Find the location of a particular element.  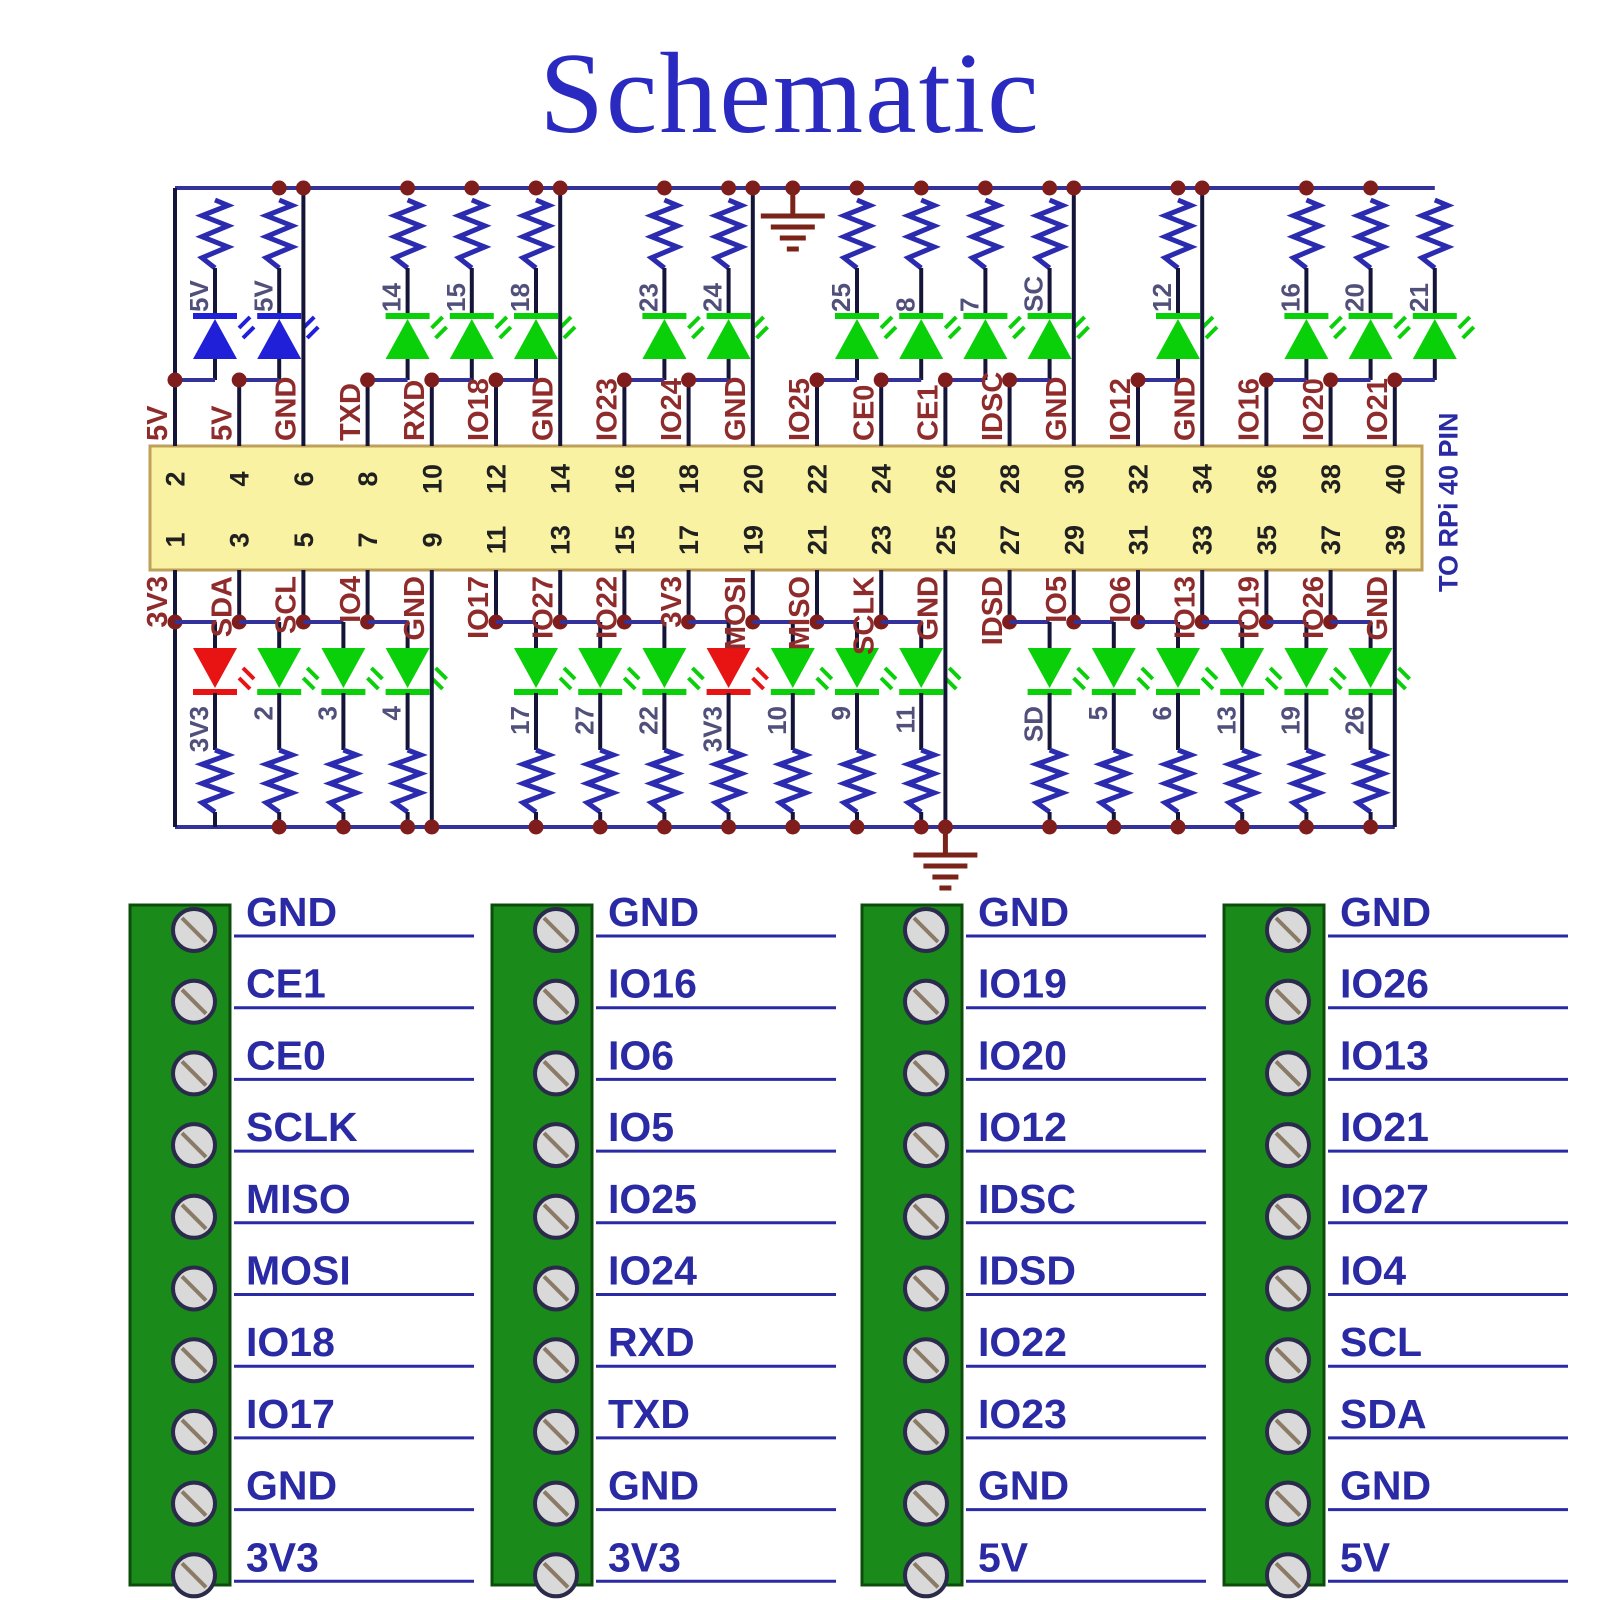

pin-name-label: IO12 is located at coordinates (1121, 409).